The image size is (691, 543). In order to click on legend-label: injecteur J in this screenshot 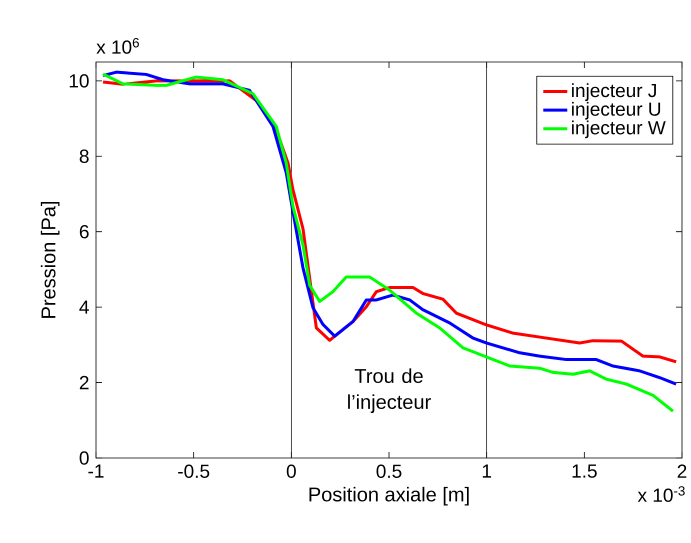, I will do `click(614, 92)`.